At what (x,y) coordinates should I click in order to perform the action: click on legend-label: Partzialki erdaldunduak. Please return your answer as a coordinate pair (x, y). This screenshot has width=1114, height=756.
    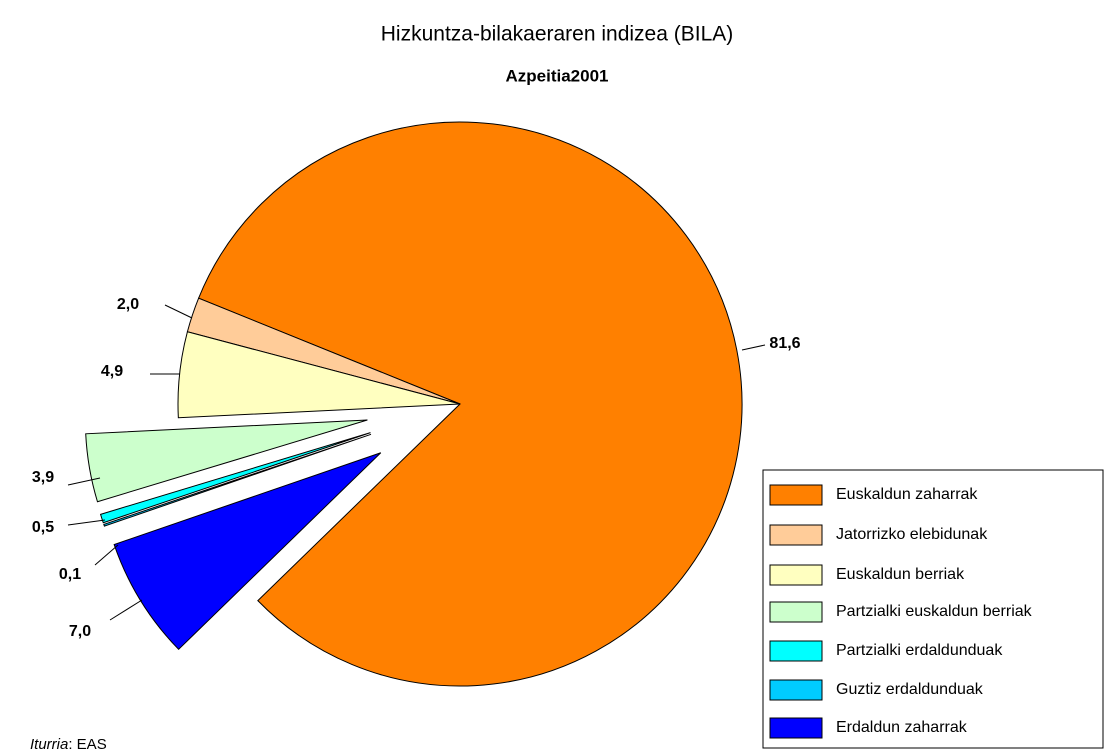
    Looking at the image, I should click on (919, 650).